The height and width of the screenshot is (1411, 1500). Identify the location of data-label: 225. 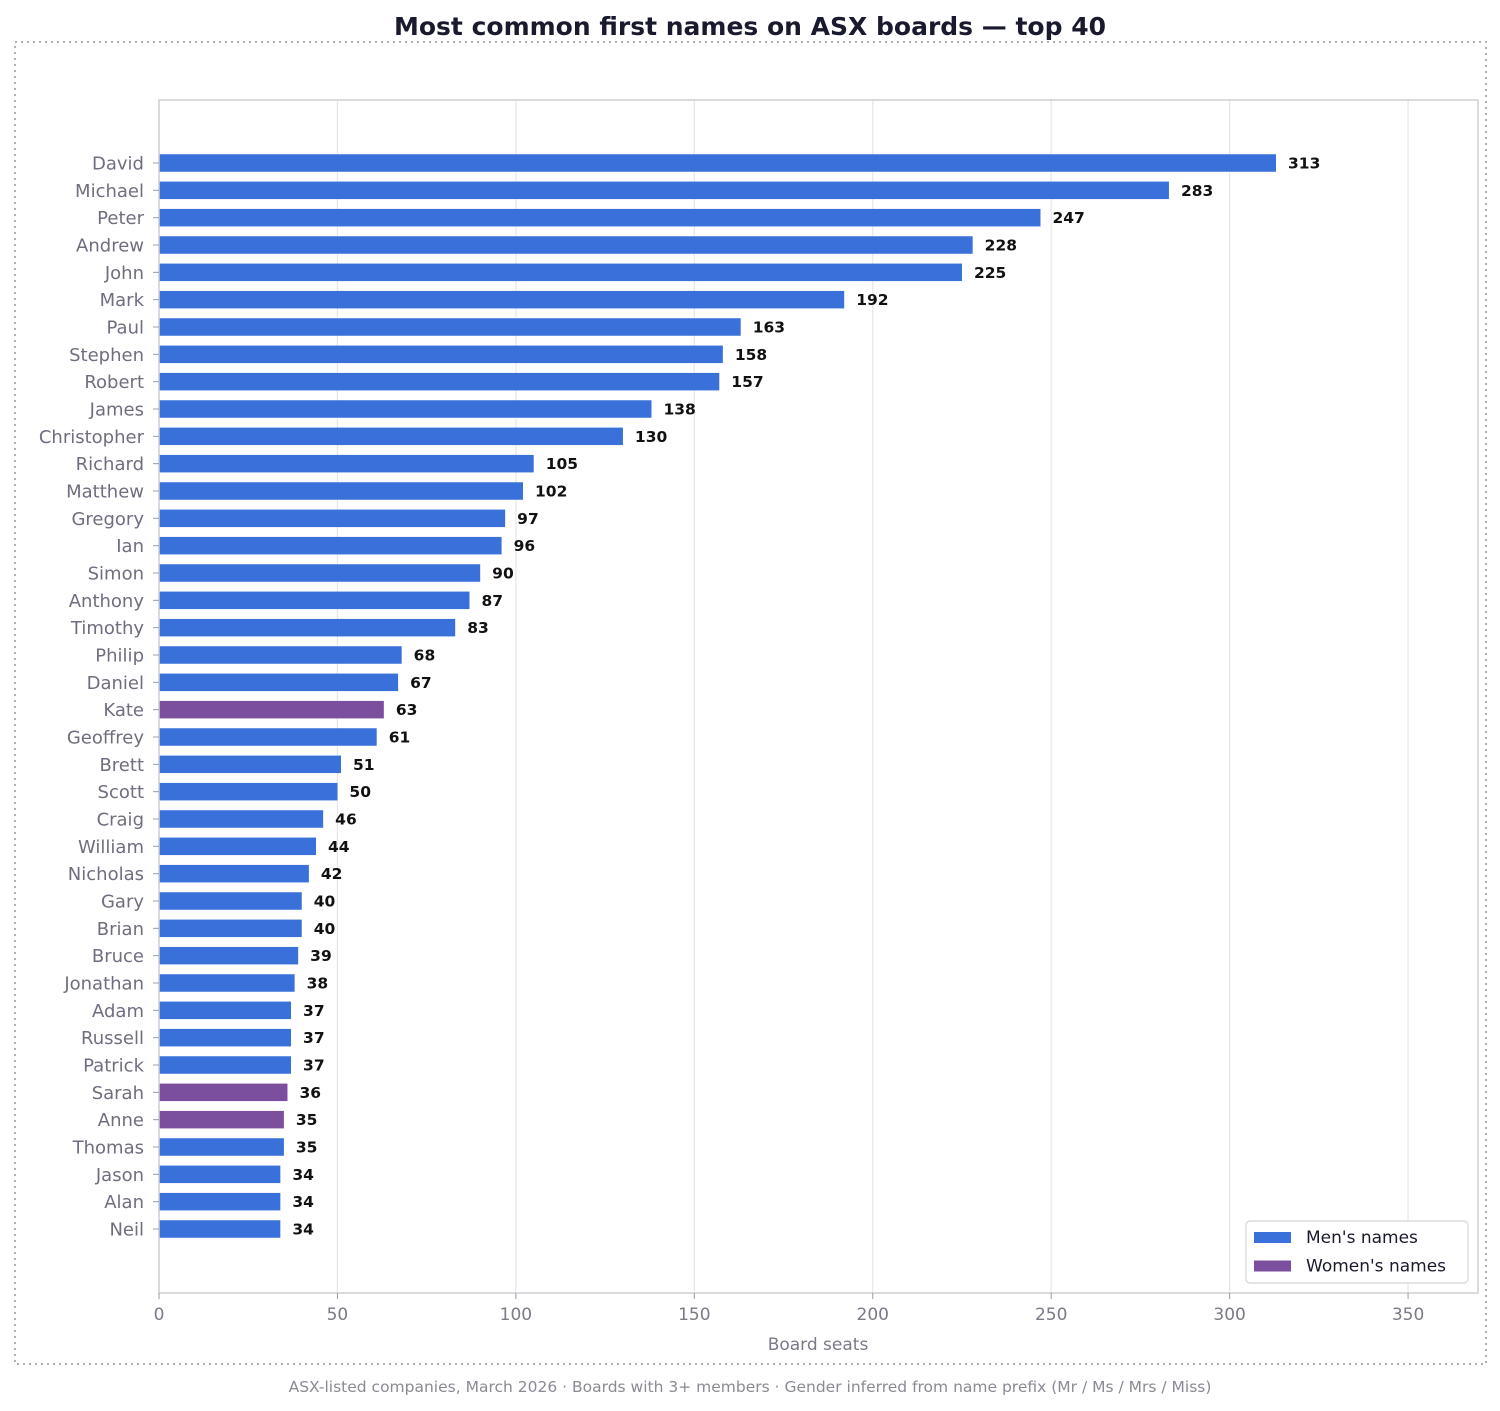
(990, 273).